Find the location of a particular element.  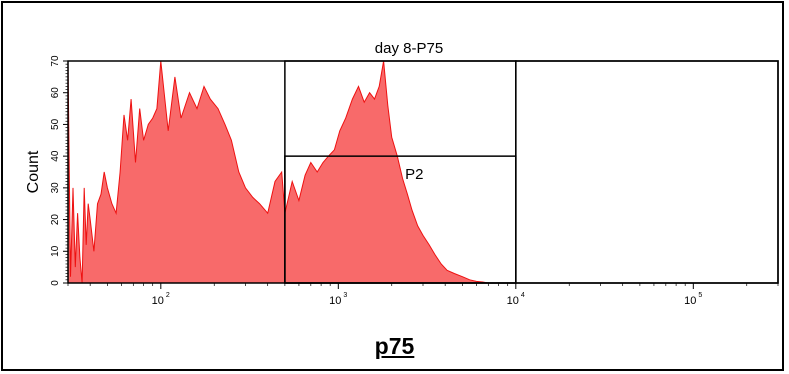

y-axis-label: Count is located at coordinates (33, 171).